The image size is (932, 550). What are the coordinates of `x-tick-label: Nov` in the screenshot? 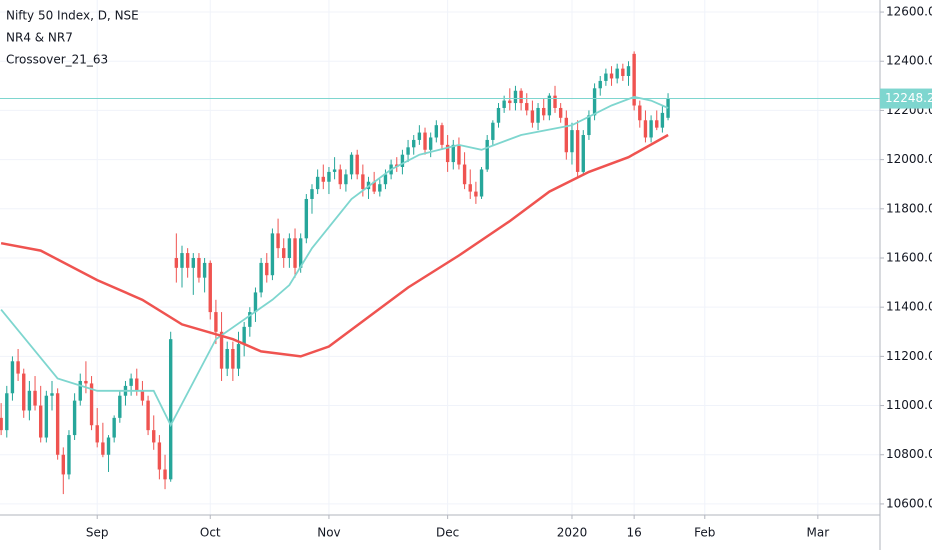 It's located at (328, 533).